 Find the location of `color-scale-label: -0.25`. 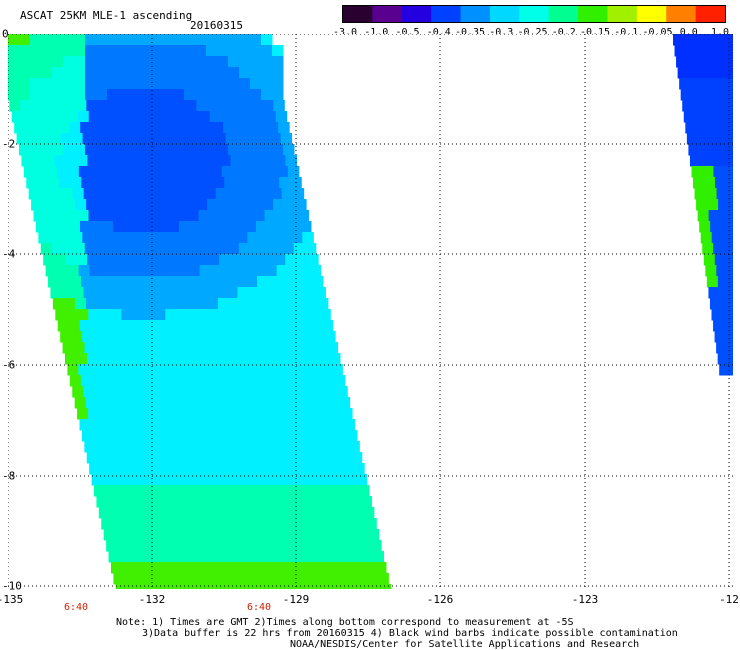

color-scale-label: -0.25 is located at coordinates (532, 32).